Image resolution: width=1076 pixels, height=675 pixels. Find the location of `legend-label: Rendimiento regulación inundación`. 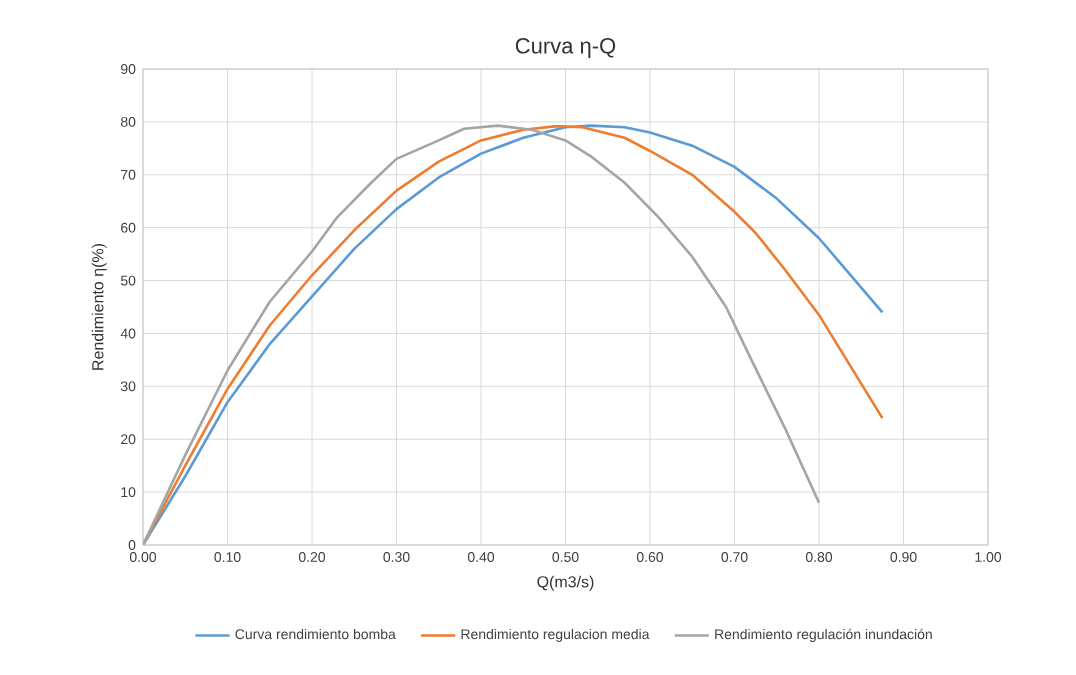

legend-label: Rendimiento regulación inundación is located at coordinates (823, 635).